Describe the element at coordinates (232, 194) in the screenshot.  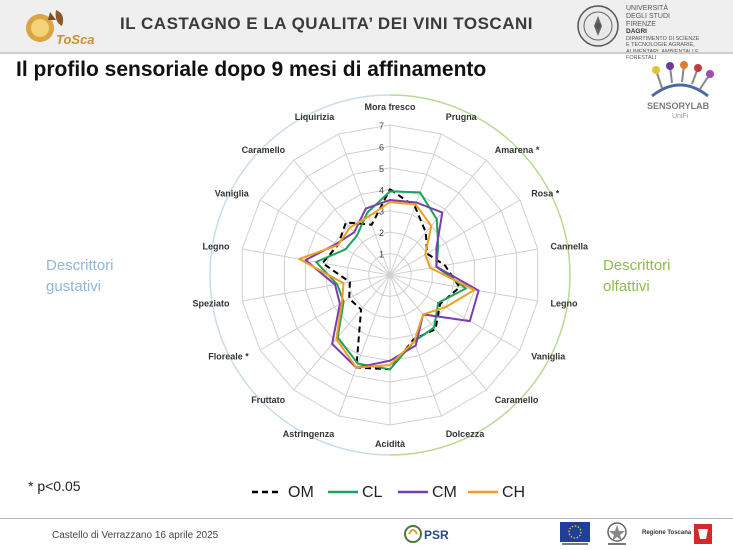
I see `axis-label-15: Vaniglia` at that location.